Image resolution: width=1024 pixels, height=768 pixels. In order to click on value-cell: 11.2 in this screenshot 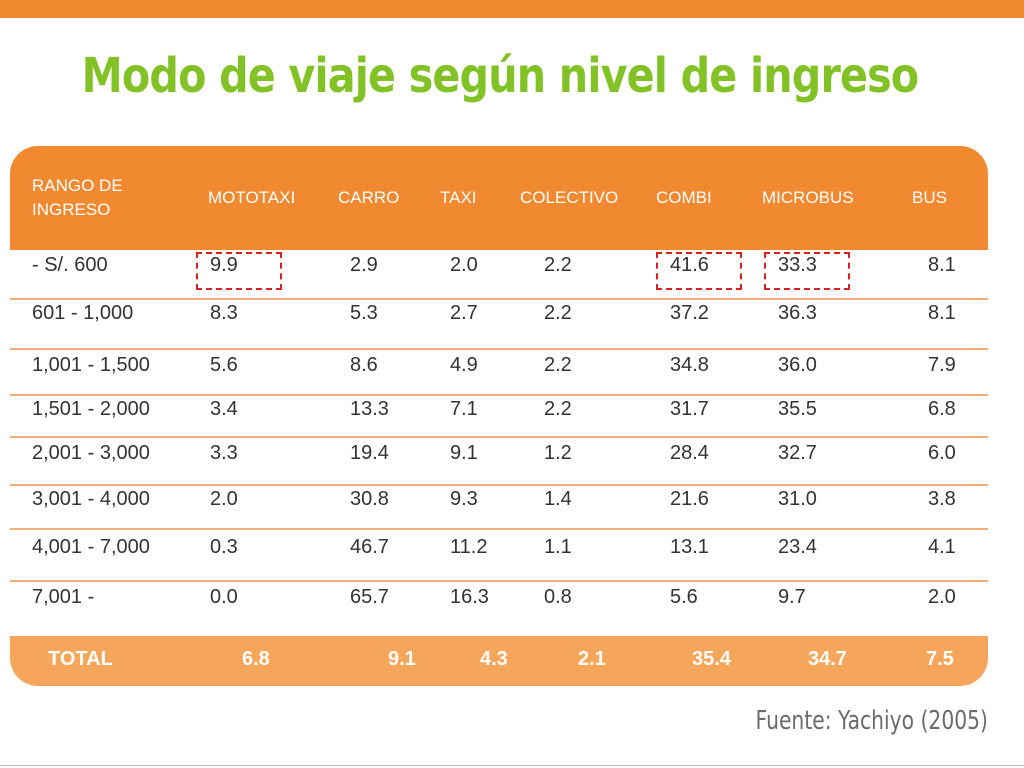, I will do `click(469, 547)`.